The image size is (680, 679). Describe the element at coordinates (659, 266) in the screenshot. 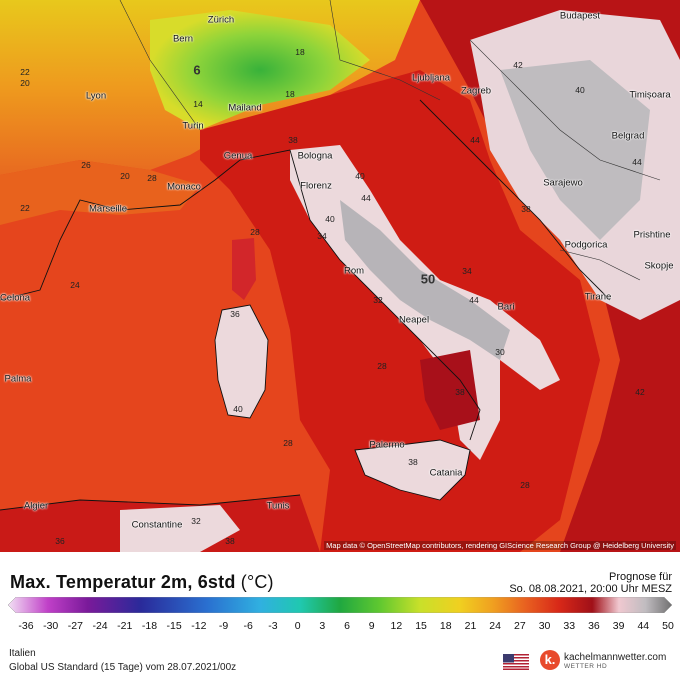

I see `city-label: Skopje` at that location.